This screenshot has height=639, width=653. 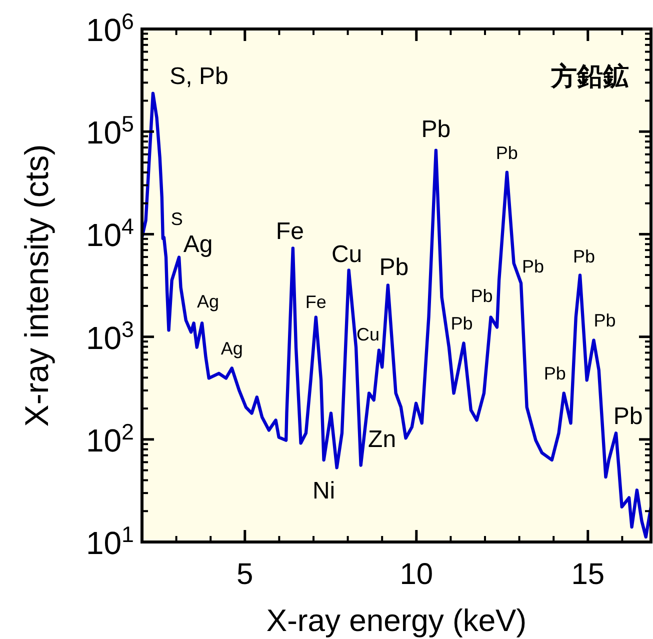 What do you see at coordinates (110, 28) in the screenshot?
I see `y-tick-label: 10$^{6}$` at bounding box center [110, 28].